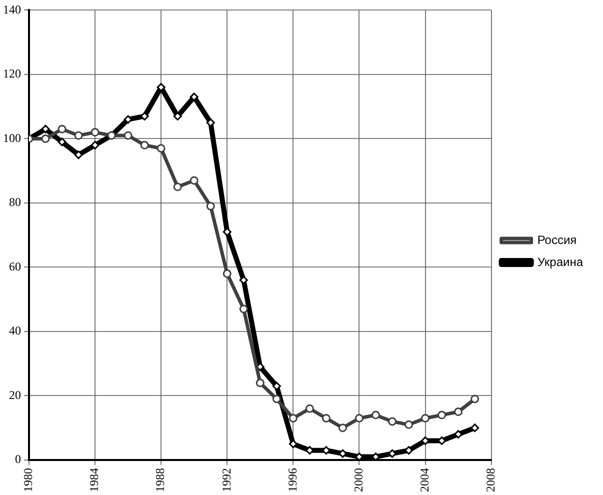 Image resolution: width=603 pixels, height=495 pixels. Describe the element at coordinates (12, 73) in the screenshot. I see `y-tick-label: 120` at that location.